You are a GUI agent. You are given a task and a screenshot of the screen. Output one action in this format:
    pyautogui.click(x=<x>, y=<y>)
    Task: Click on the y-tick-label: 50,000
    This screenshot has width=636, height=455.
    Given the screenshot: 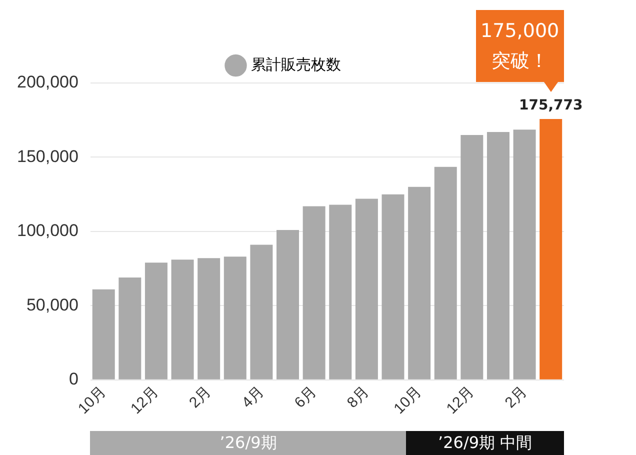 What is the action you would take?
    pyautogui.click(x=52, y=304)
    